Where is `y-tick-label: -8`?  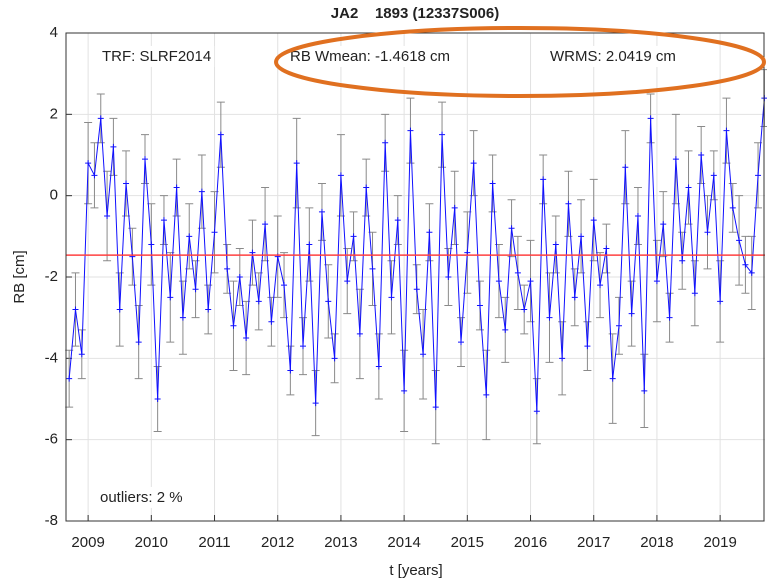 y-tick-label: -8 is located at coordinates (51, 520).